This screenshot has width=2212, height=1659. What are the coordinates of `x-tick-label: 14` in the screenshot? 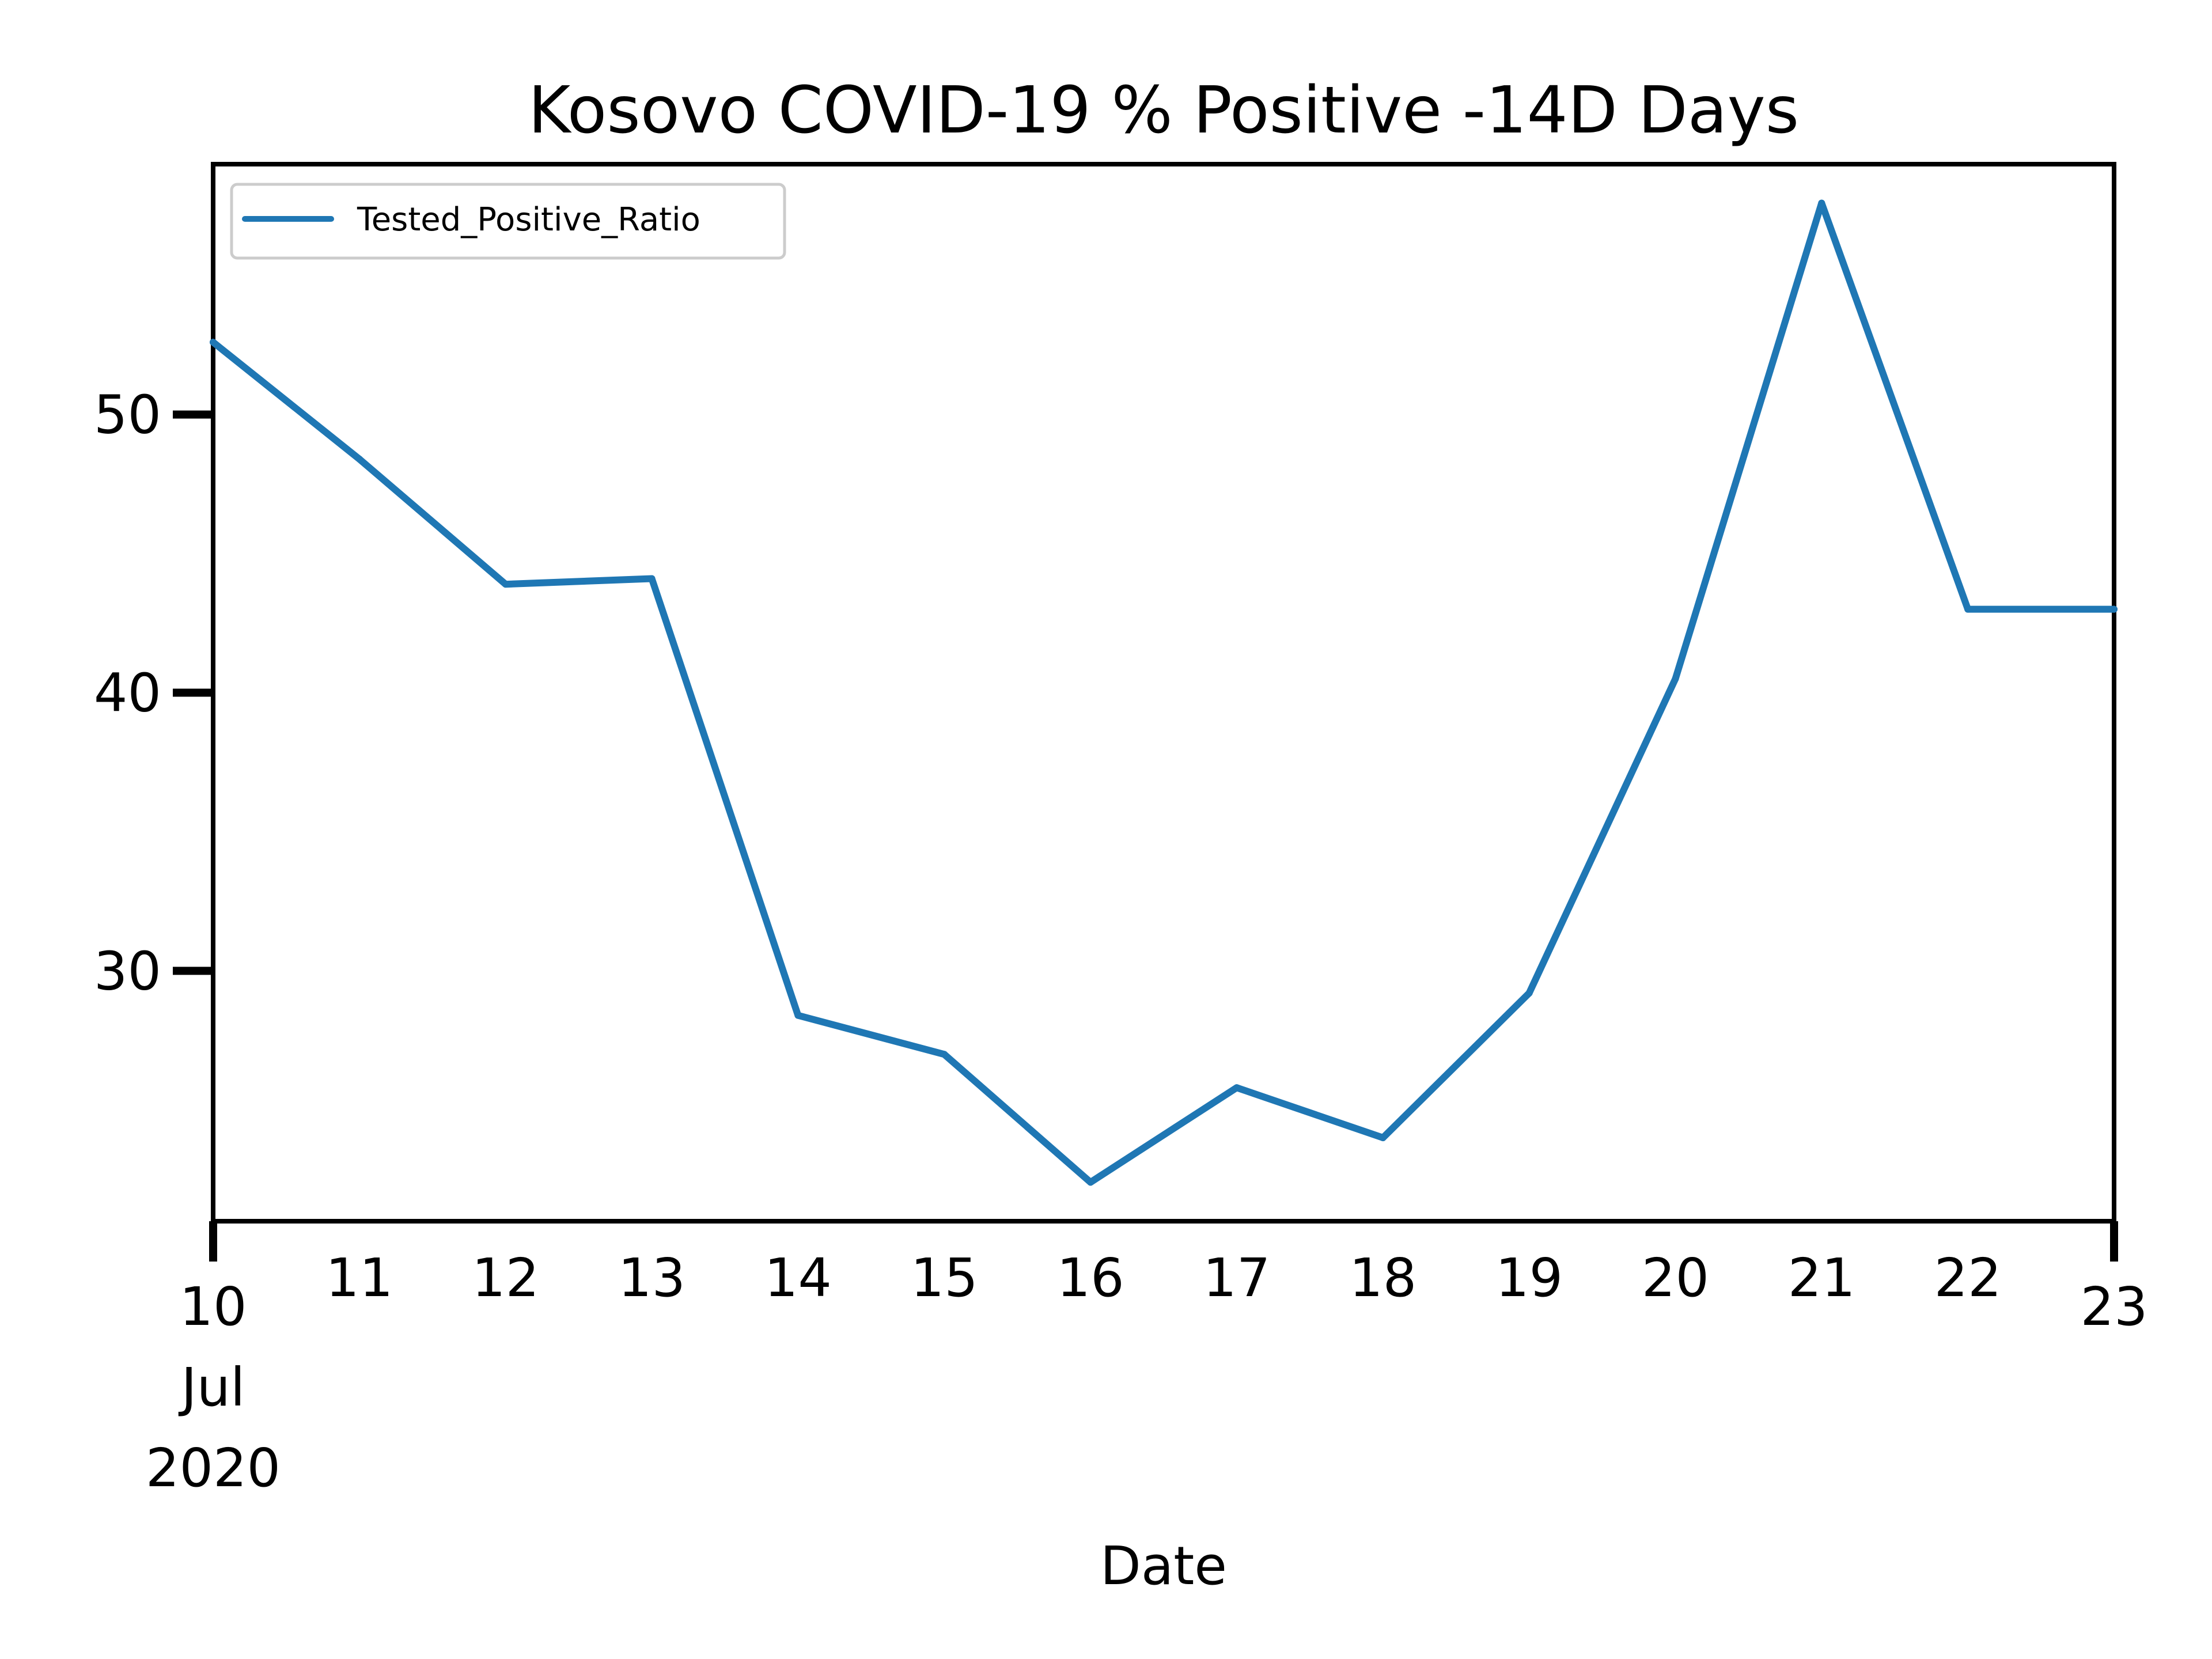 It's located at (798, 1278).